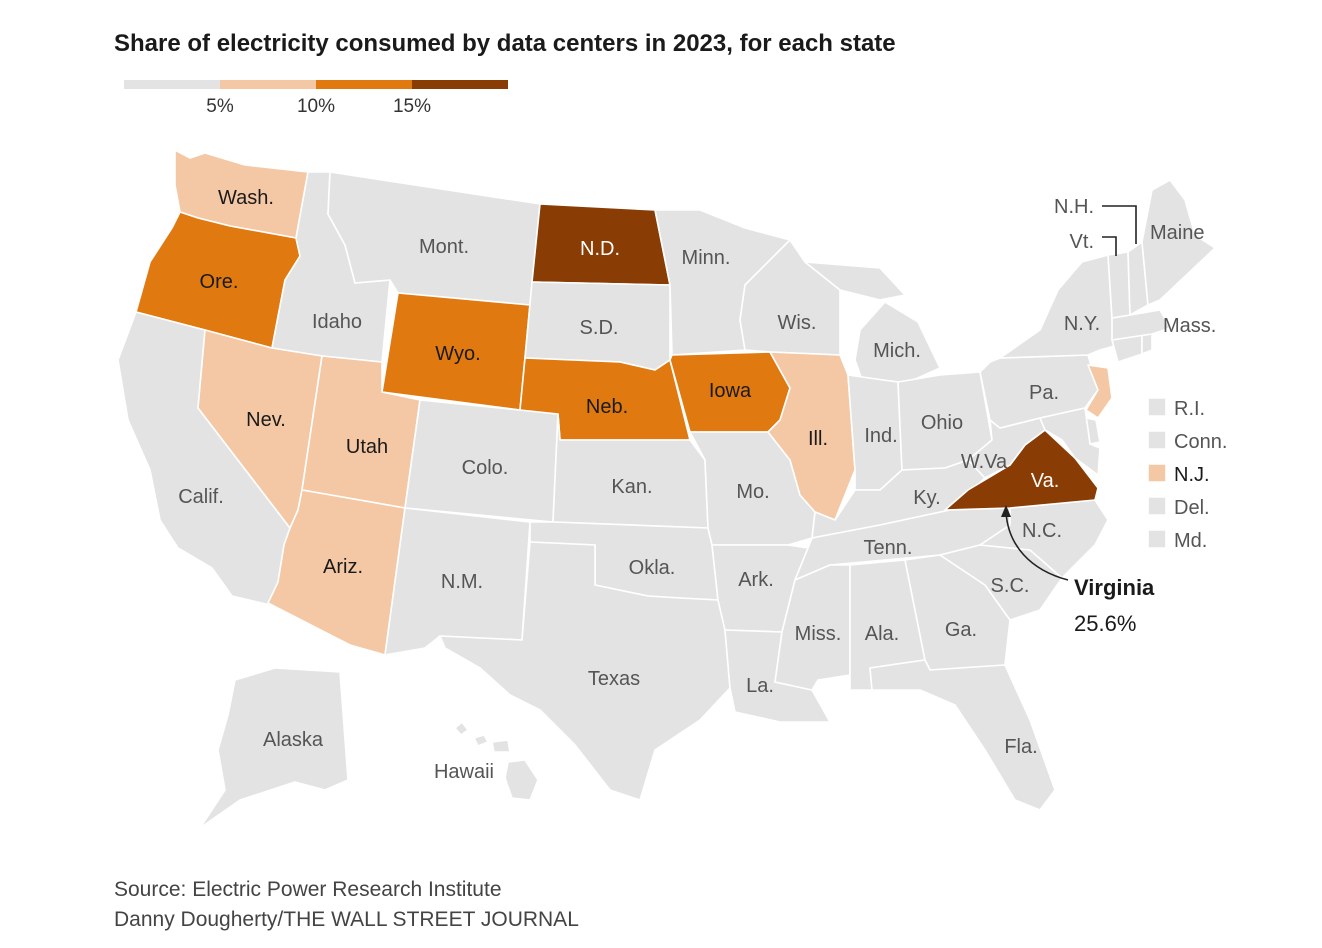 The height and width of the screenshot is (948, 1322). What do you see at coordinates (1010, 586) in the screenshot?
I see `label-sc: S.C.` at bounding box center [1010, 586].